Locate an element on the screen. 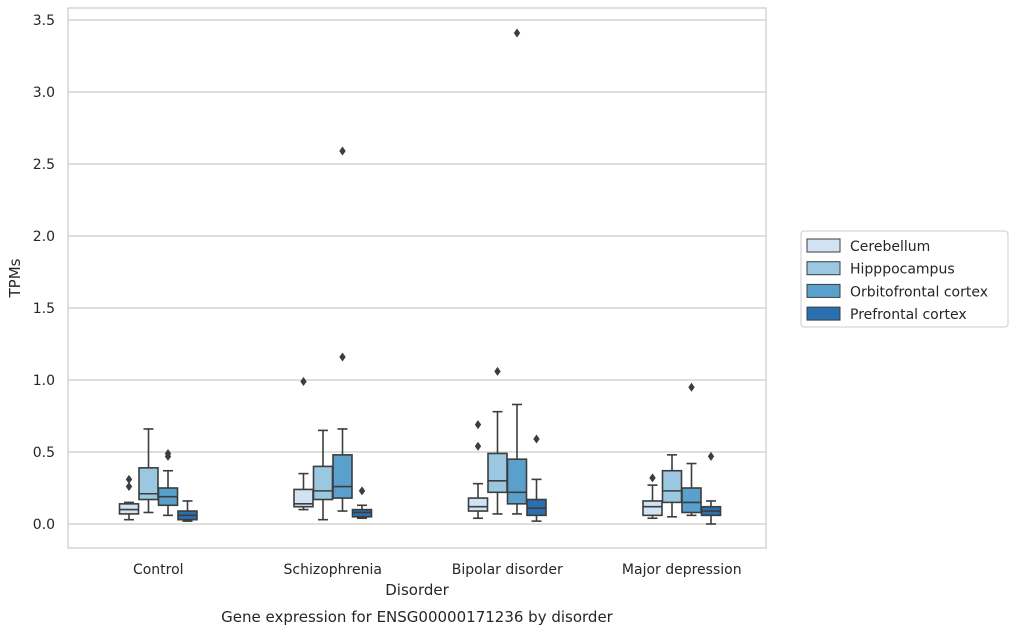 This screenshot has height=634, width=1018. y-axis-label: TPMs is located at coordinates (15, 278).